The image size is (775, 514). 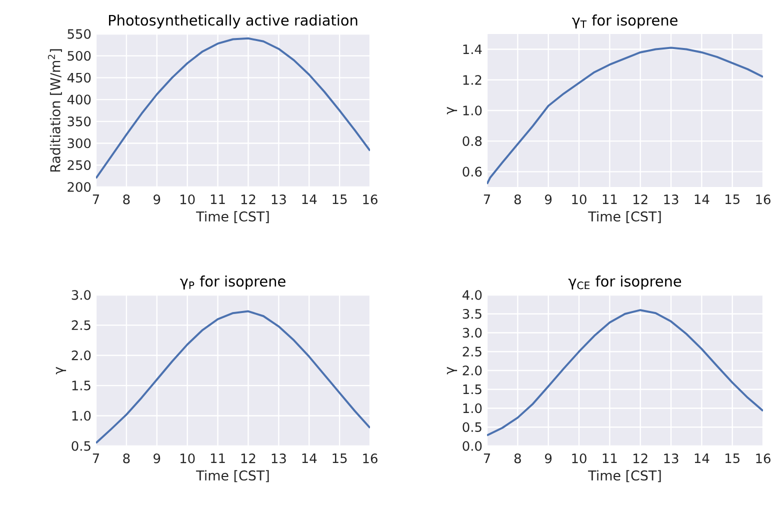 What do you see at coordinates (625, 21) in the screenshot?
I see `chart-title: γ$_{T}$ for isoprene` at bounding box center [625, 21].